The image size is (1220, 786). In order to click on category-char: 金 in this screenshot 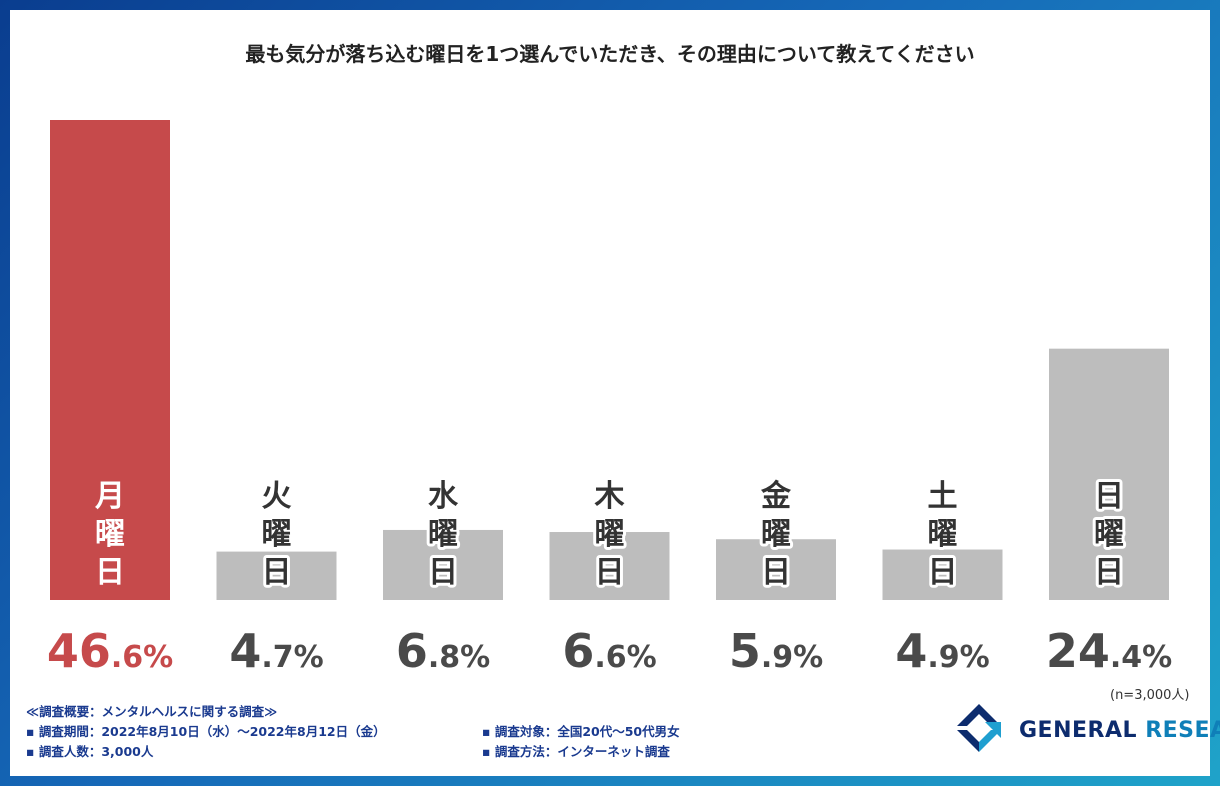, I will do `click(776, 496)`.